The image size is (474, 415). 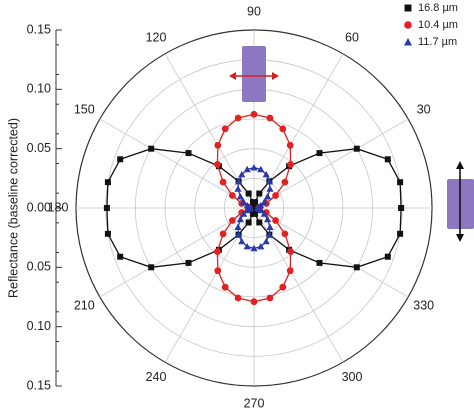 I want to click on angle-tick-label-270: 270, so click(x=254, y=403).